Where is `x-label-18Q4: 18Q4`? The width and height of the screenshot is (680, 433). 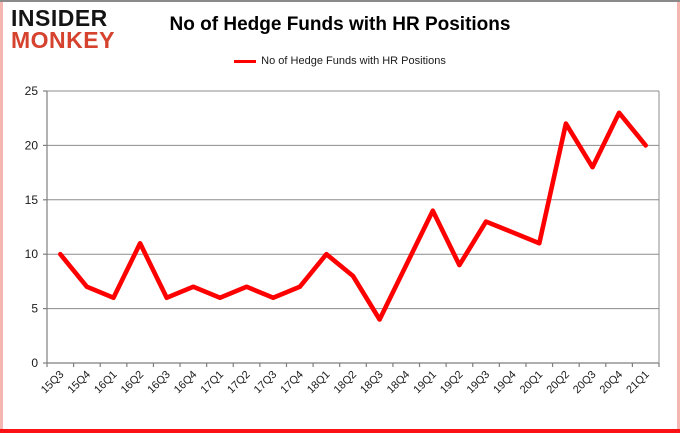 x-label-18Q4: 18Q4 is located at coordinates (399, 383).